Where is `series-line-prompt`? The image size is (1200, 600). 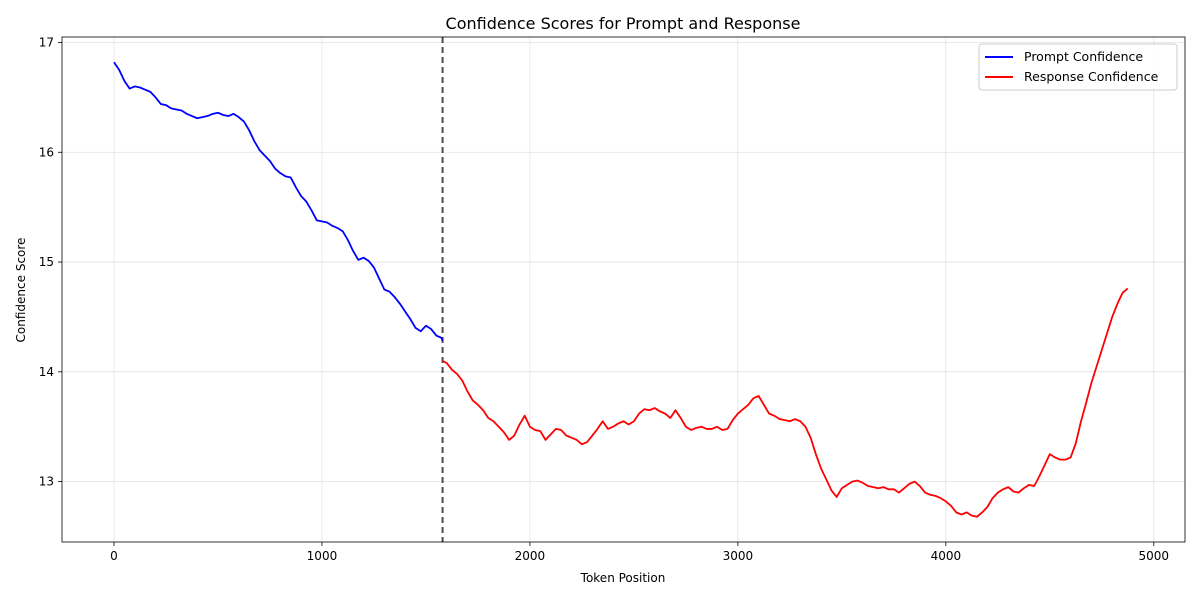
series-line-prompt is located at coordinates (278, 201).